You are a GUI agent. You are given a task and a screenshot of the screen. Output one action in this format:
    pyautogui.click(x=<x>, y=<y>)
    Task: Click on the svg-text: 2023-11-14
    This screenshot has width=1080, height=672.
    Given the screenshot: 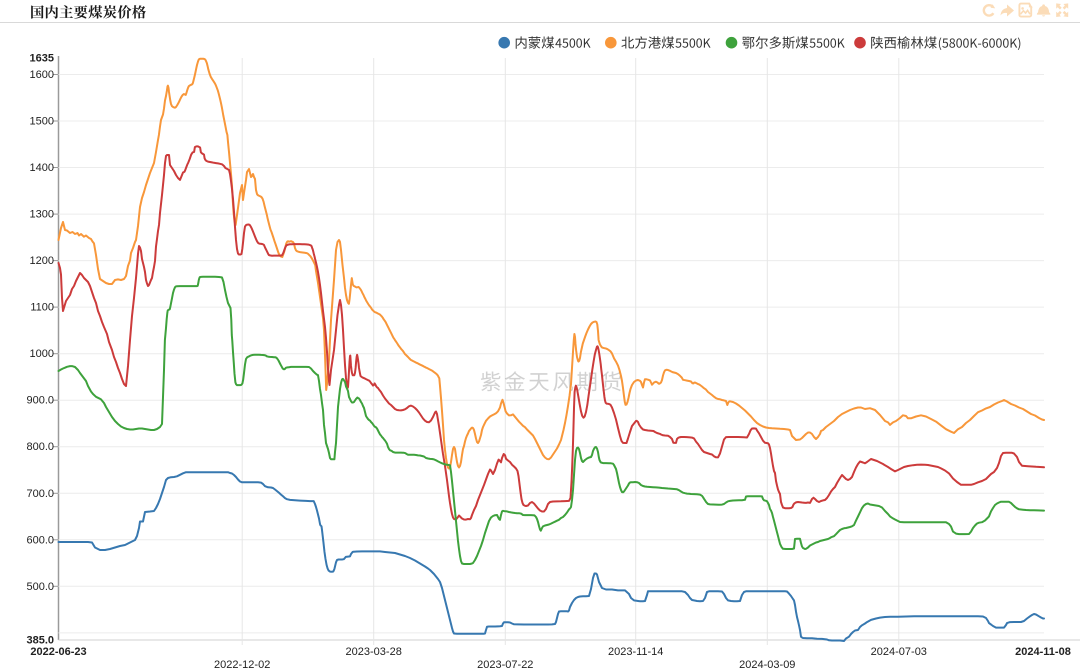 What is the action you would take?
    pyautogui.click(x=635, y=652)
    